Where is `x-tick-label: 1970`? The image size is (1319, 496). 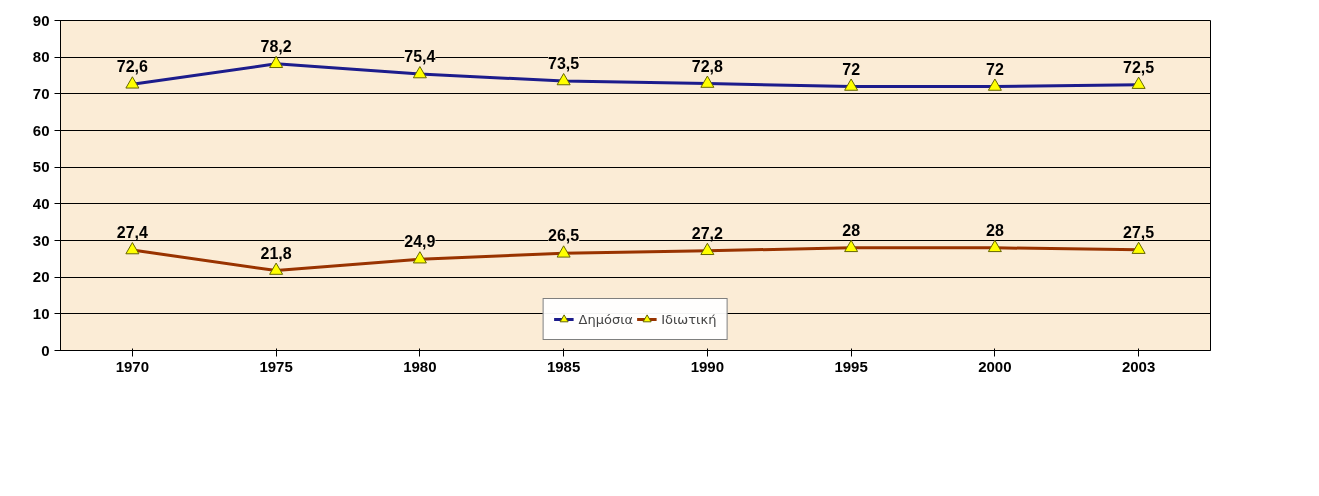
x-tick-label: 1970 is located at coordinates (132, 366).